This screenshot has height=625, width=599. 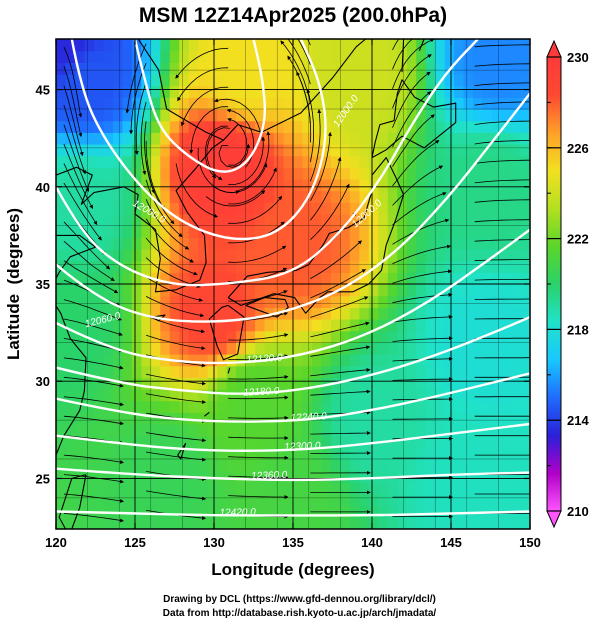 I want to click on colorbar-max-arrow, so click(x=554, y=48).